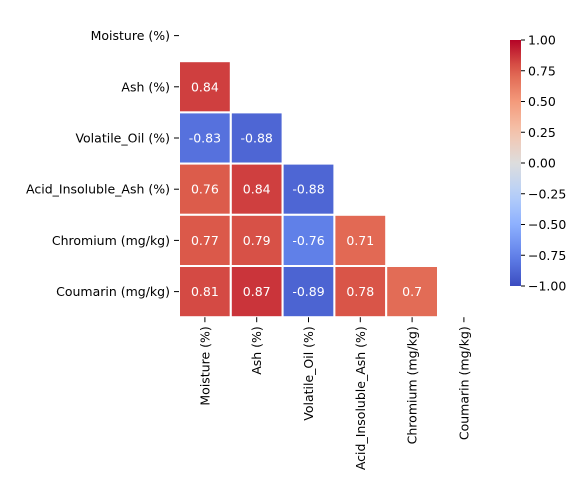 This screenshot has width=583, height=497. What do you see at coordinates (547, 193) in the screenshot?
I see `colorbar-tick-label: −0.25` at bounding box center [547, 193].